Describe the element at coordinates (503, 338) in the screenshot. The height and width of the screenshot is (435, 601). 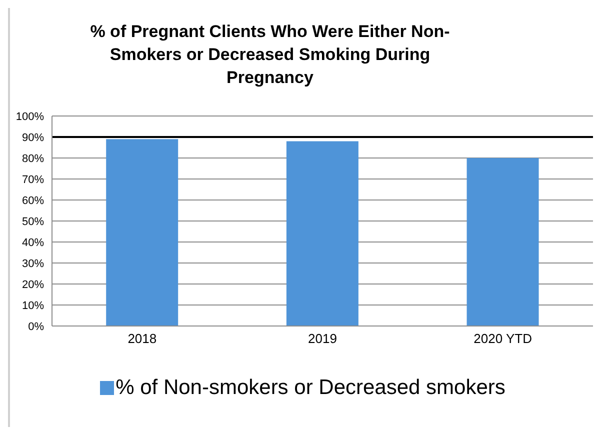
I see `x-tick-label: 2020 YTD` at that location.